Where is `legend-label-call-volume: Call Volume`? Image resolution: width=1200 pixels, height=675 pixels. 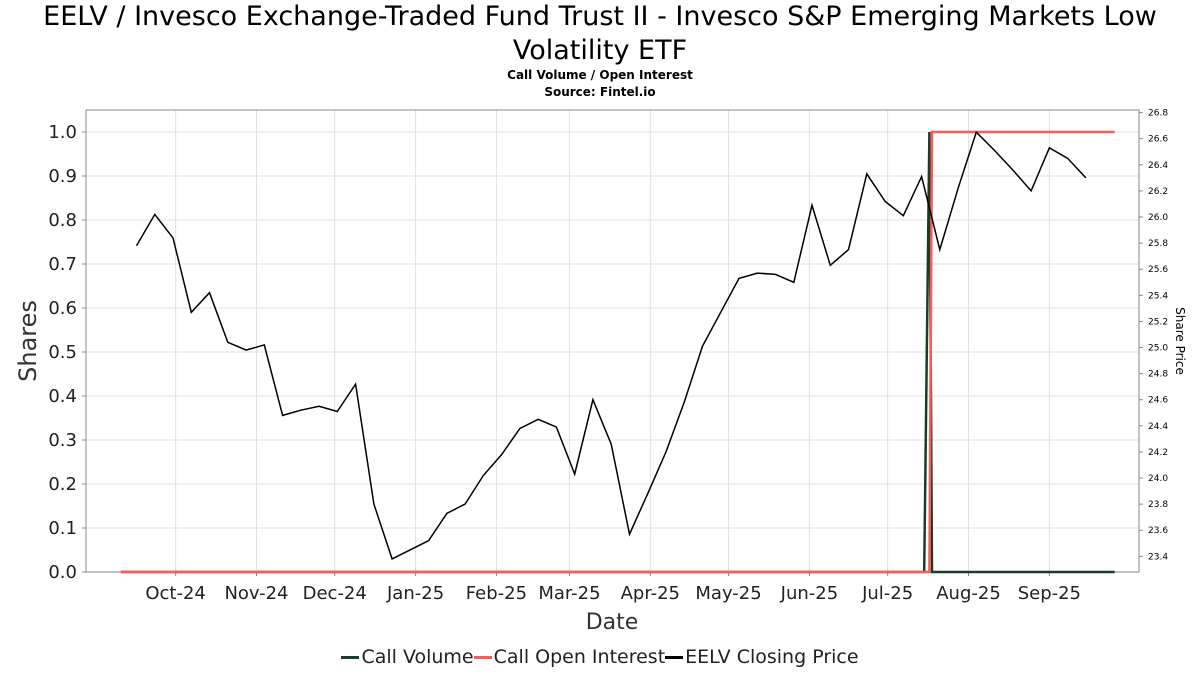
legend-label-call-volume: Call Volume is located at coordinates (417, 657).